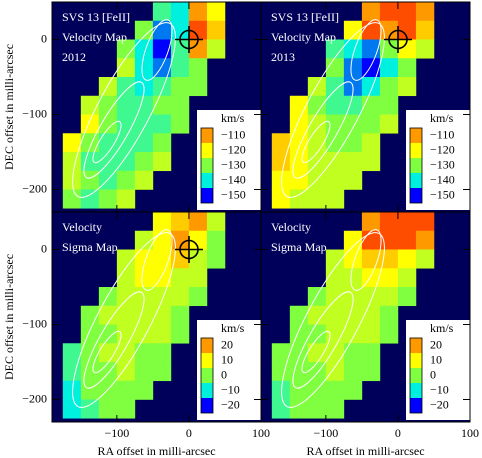 This screenshot has height=458, width=482. I want to click on y-tick-label: −200, so click(34, 188).